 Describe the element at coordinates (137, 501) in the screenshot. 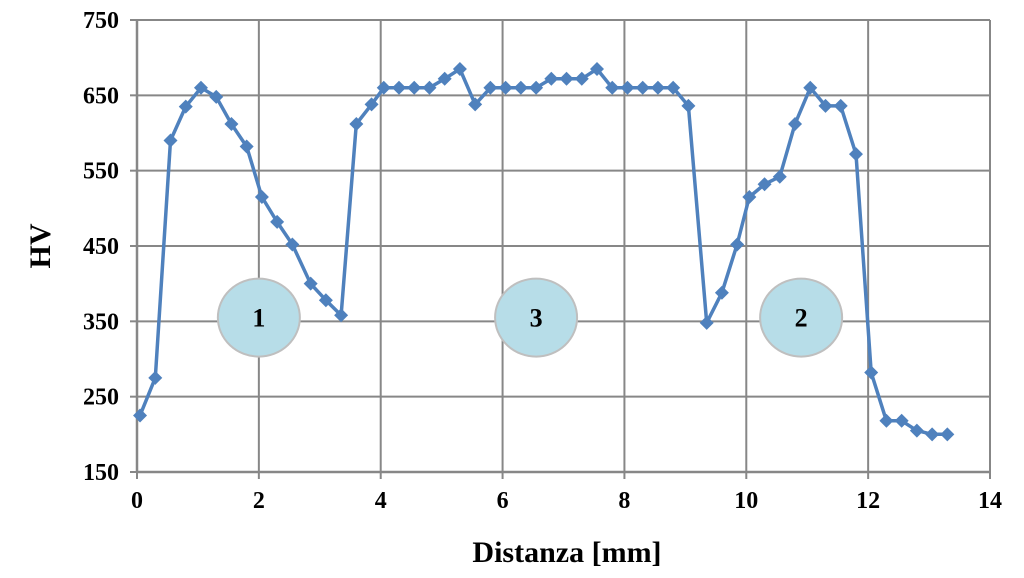

I see `x-tick-label: 0` at that location.